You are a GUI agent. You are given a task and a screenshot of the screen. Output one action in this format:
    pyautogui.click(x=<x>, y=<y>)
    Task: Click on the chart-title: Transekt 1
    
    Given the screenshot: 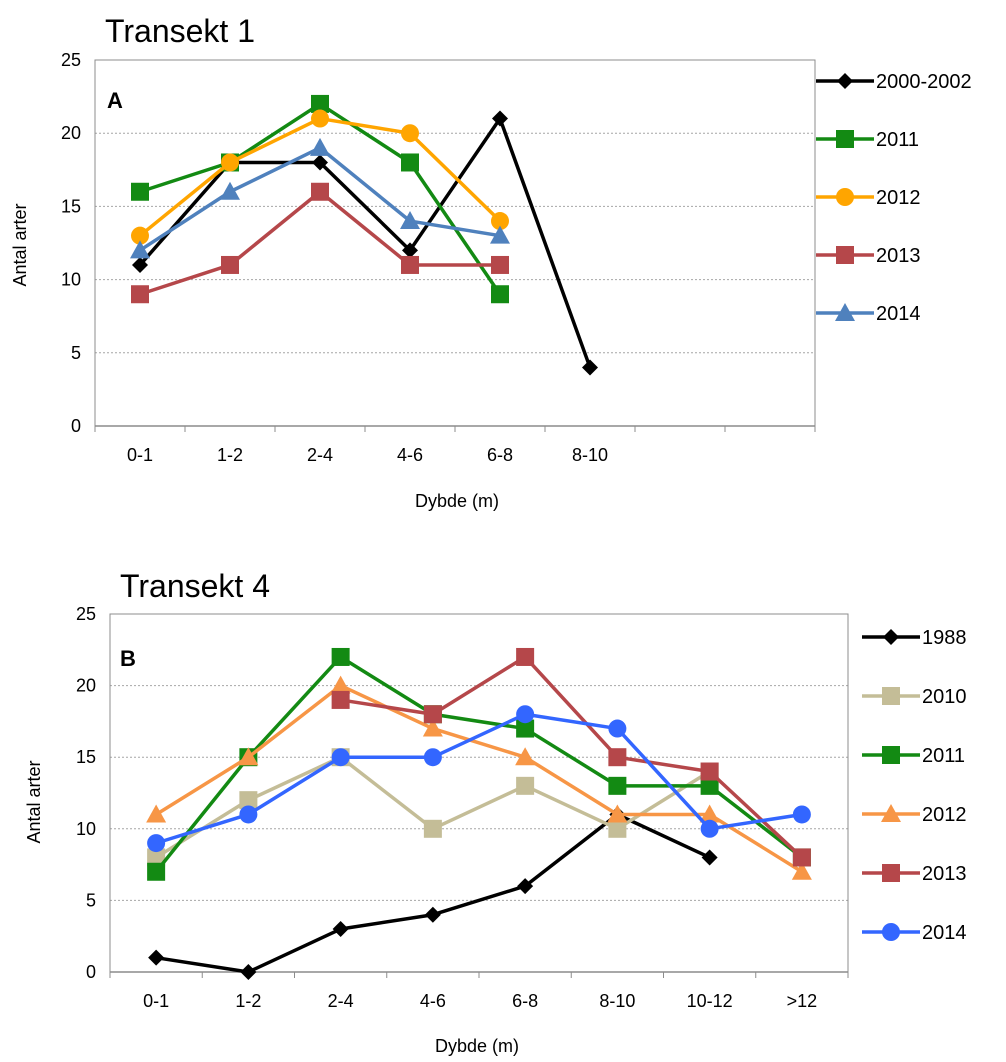 What is the action you would take?
    pyautogui.click(x=180, y=31)
    